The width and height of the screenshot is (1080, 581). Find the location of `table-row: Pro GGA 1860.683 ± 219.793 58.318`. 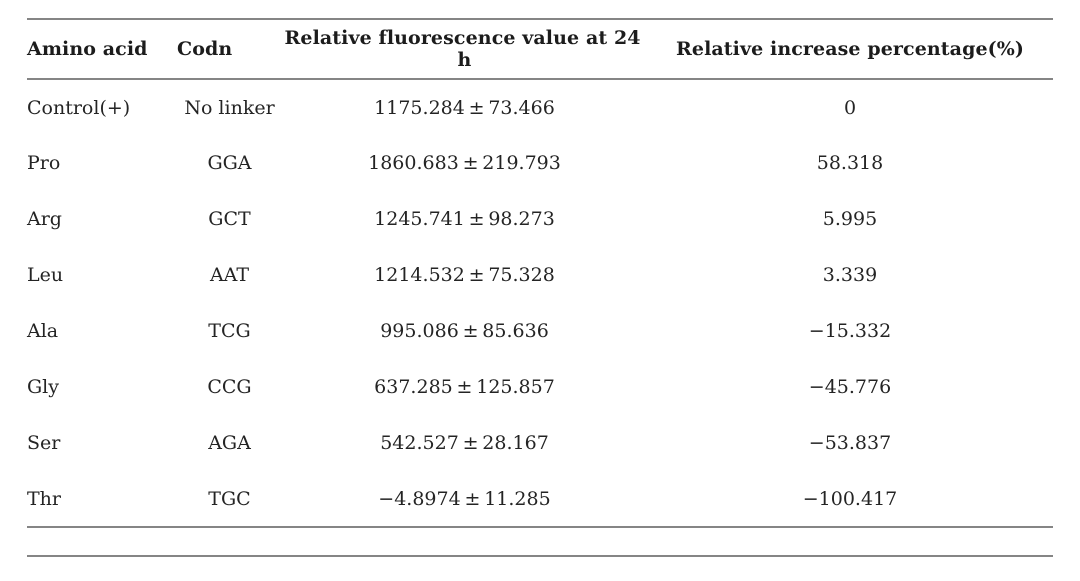

table-row: Pro GGA 1860.683 ± 219.793 58.318 is located at coordinates (540, 163).